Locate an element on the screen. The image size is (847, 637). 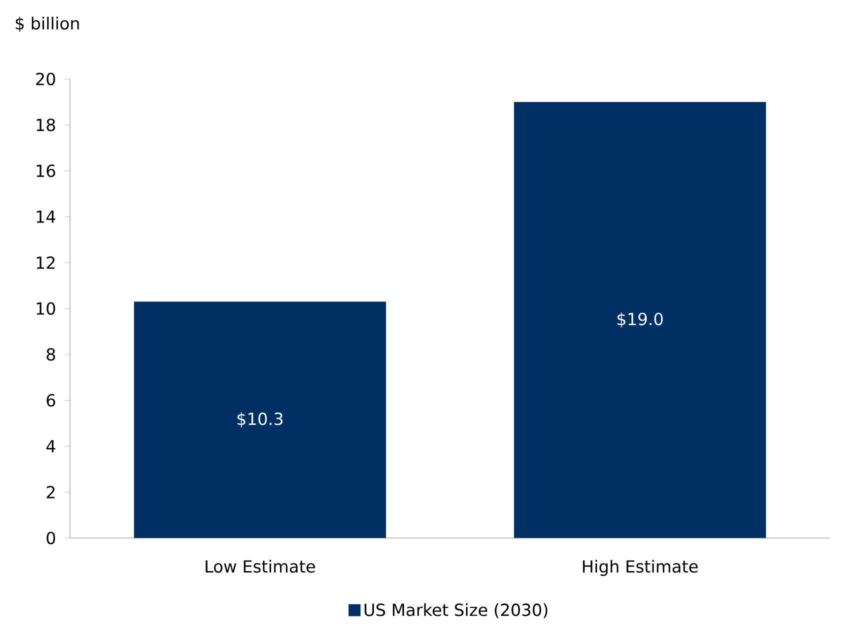
x-tick-label: High Estimate is located at coordinates (640, 568).